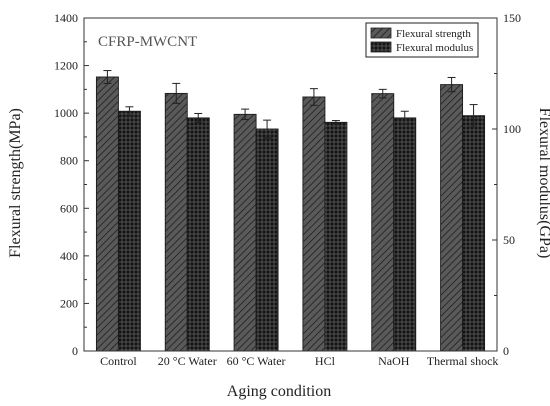 The width and height of the screenshot is (550, 406). I want to click on x-tick-label-3: HCl, so click(325, 361).